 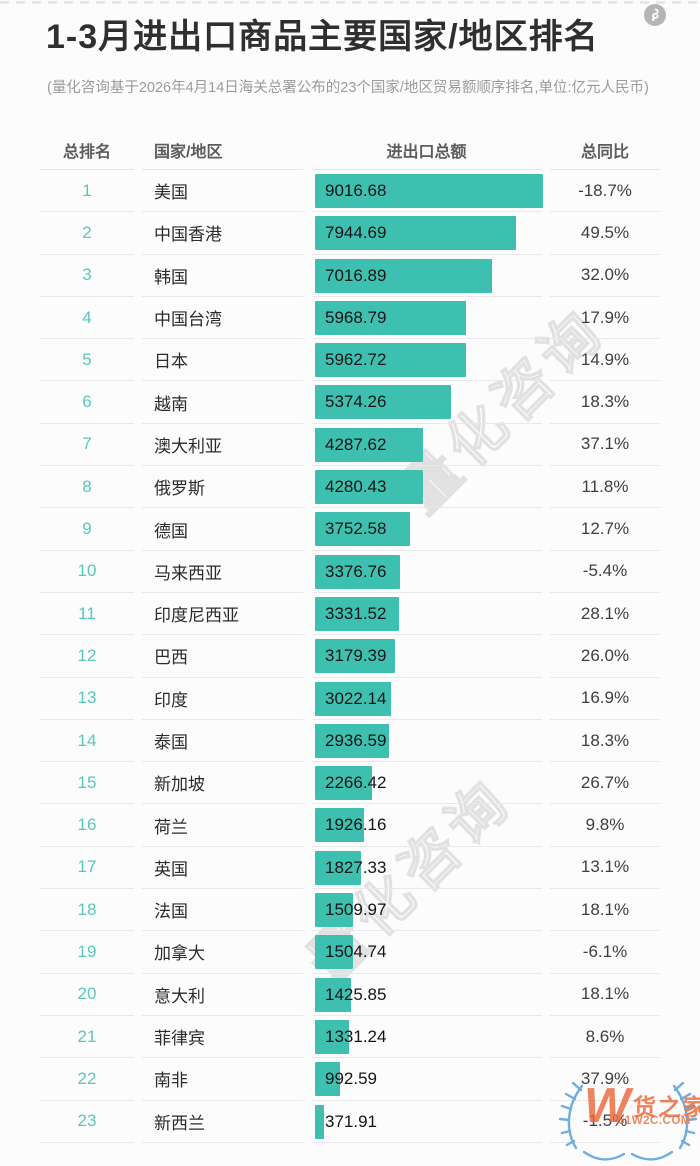 What do you see at coordinates (356, 698) in the screenshot?
I see `value-label: 3022.14` at bounding box center [356, 698].